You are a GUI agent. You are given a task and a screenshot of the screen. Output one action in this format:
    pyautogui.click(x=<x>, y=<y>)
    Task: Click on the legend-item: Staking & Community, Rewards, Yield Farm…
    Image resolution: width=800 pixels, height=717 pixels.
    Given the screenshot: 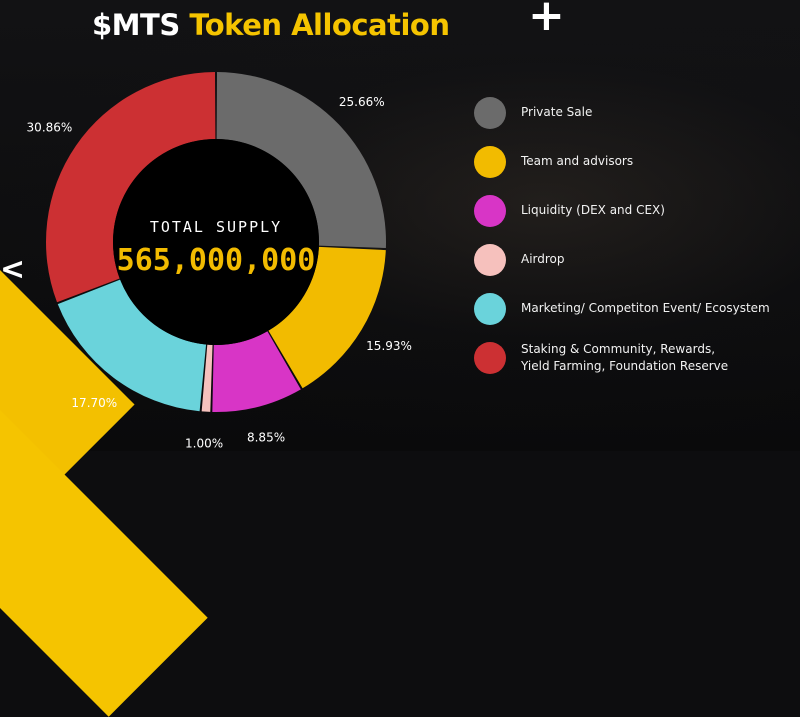 What is the action you would take?
    pyautogui.click(x=634, y=357)
    